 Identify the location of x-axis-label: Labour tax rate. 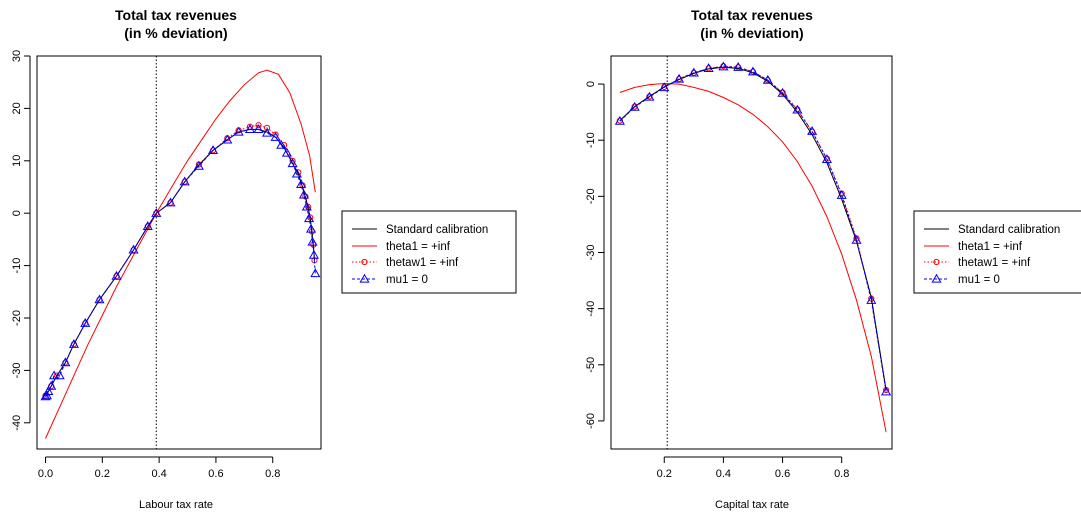
(176, 505).